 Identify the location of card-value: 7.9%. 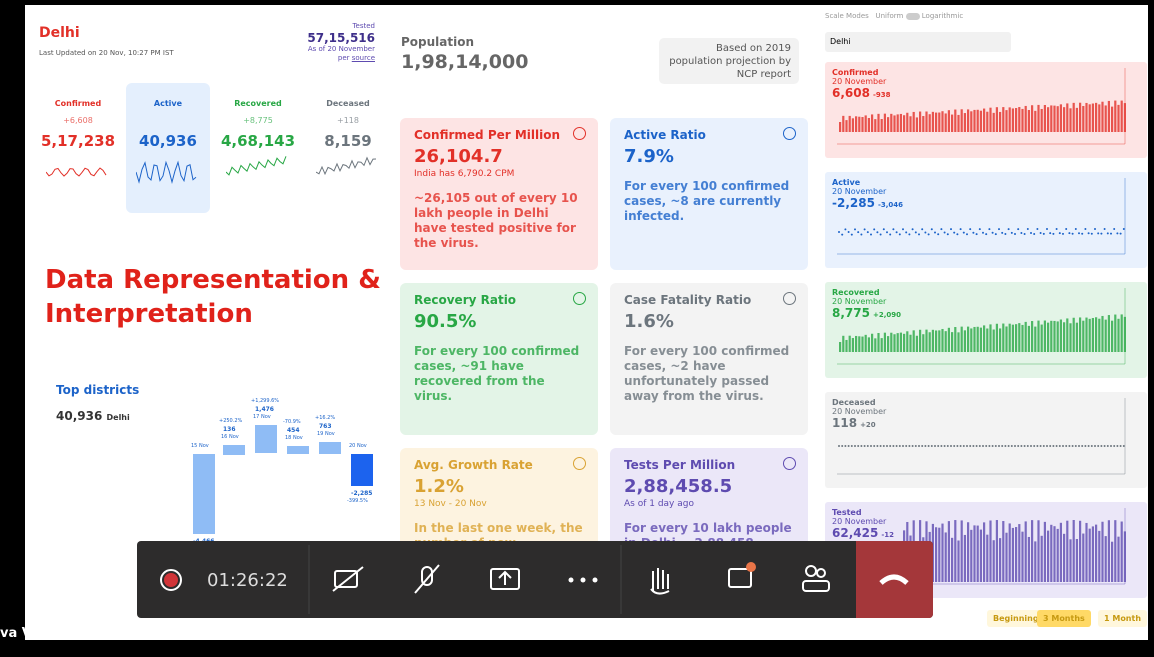
(649, 156).